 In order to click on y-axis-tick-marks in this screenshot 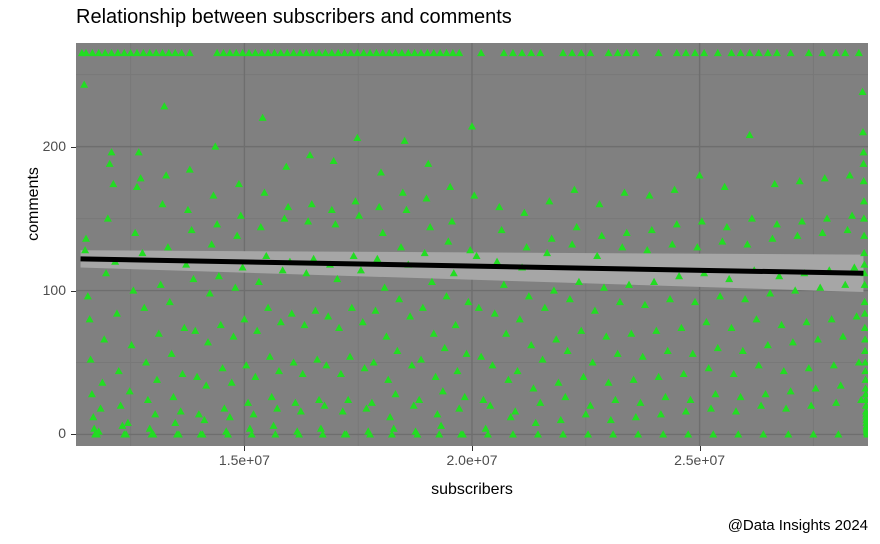, I will do `click(38, 272)`.